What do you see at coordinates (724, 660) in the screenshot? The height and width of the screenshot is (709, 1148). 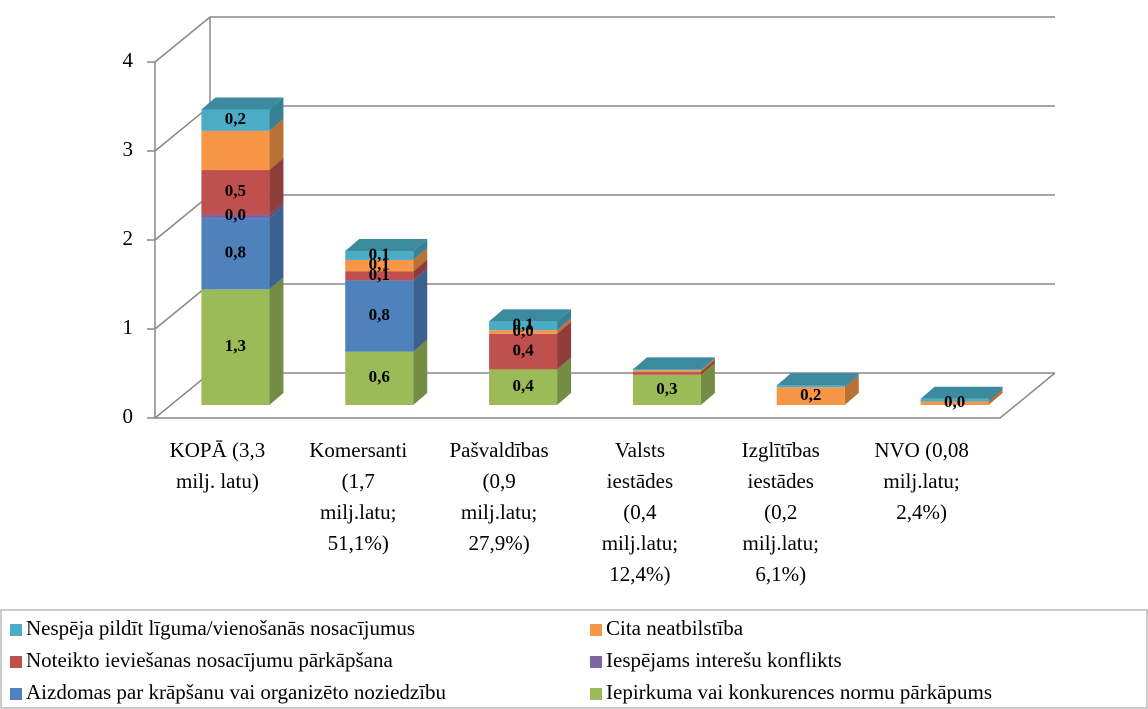 I see `legend-label: Iespējams interešu konflikts` at bounding box center [724, 660].